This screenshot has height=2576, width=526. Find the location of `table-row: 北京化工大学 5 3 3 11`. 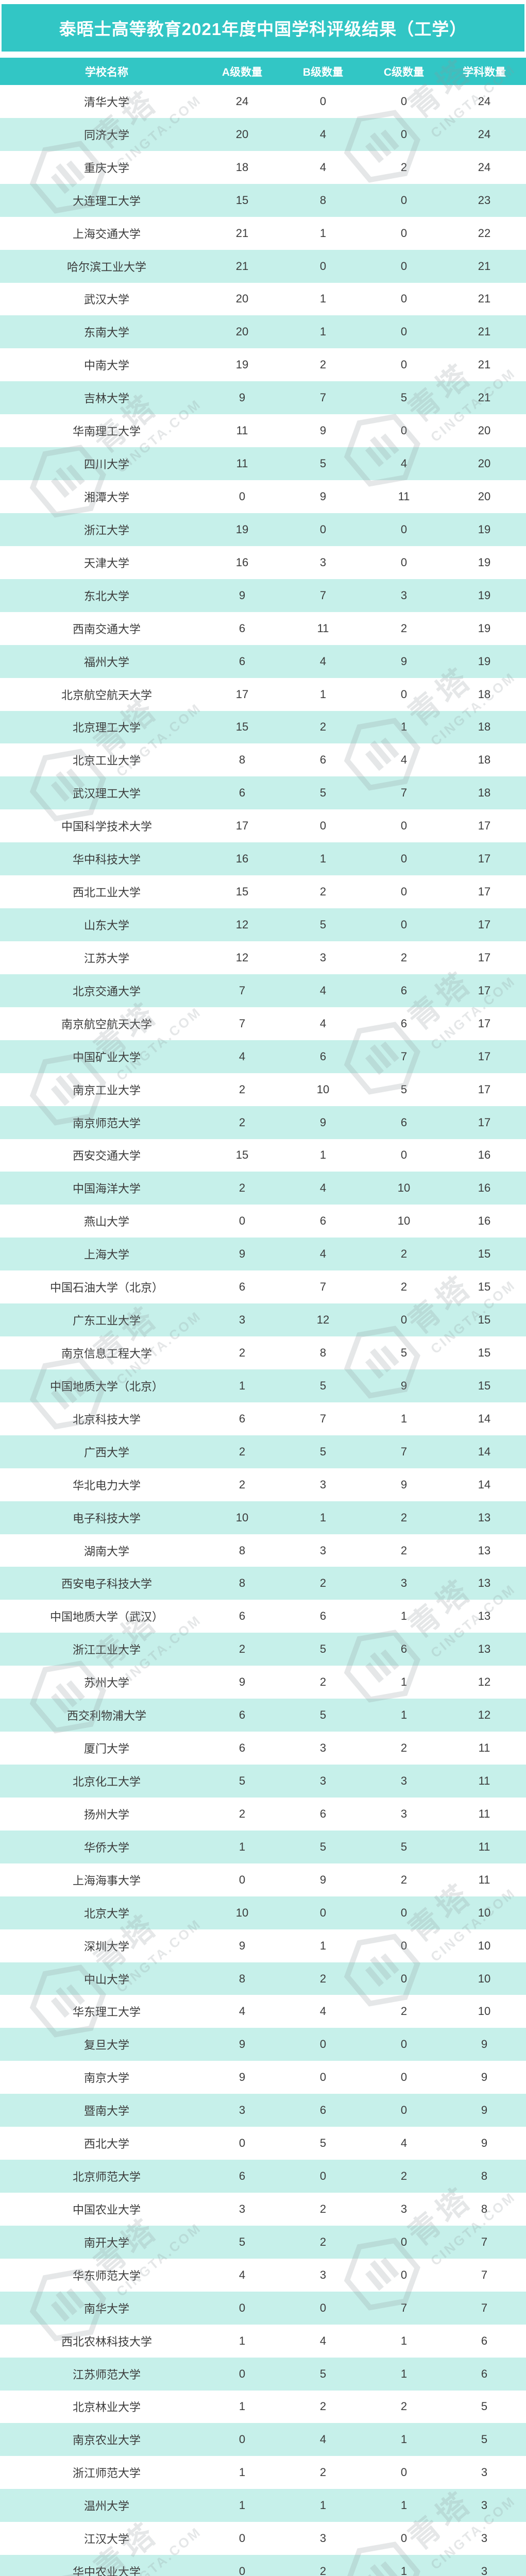

table-row: 北京化工大学 5 3 3 11 is located at coordinates (263, 1781).